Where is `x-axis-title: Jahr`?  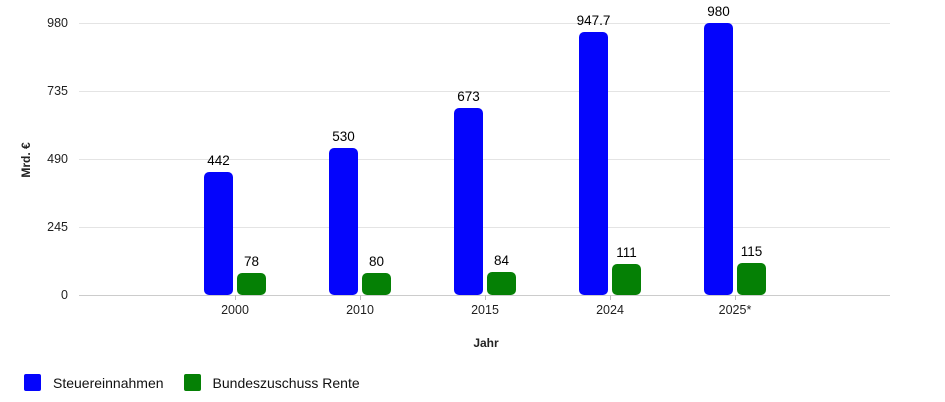 x-axis-title: Jahr is located at coordinates (486, 343).